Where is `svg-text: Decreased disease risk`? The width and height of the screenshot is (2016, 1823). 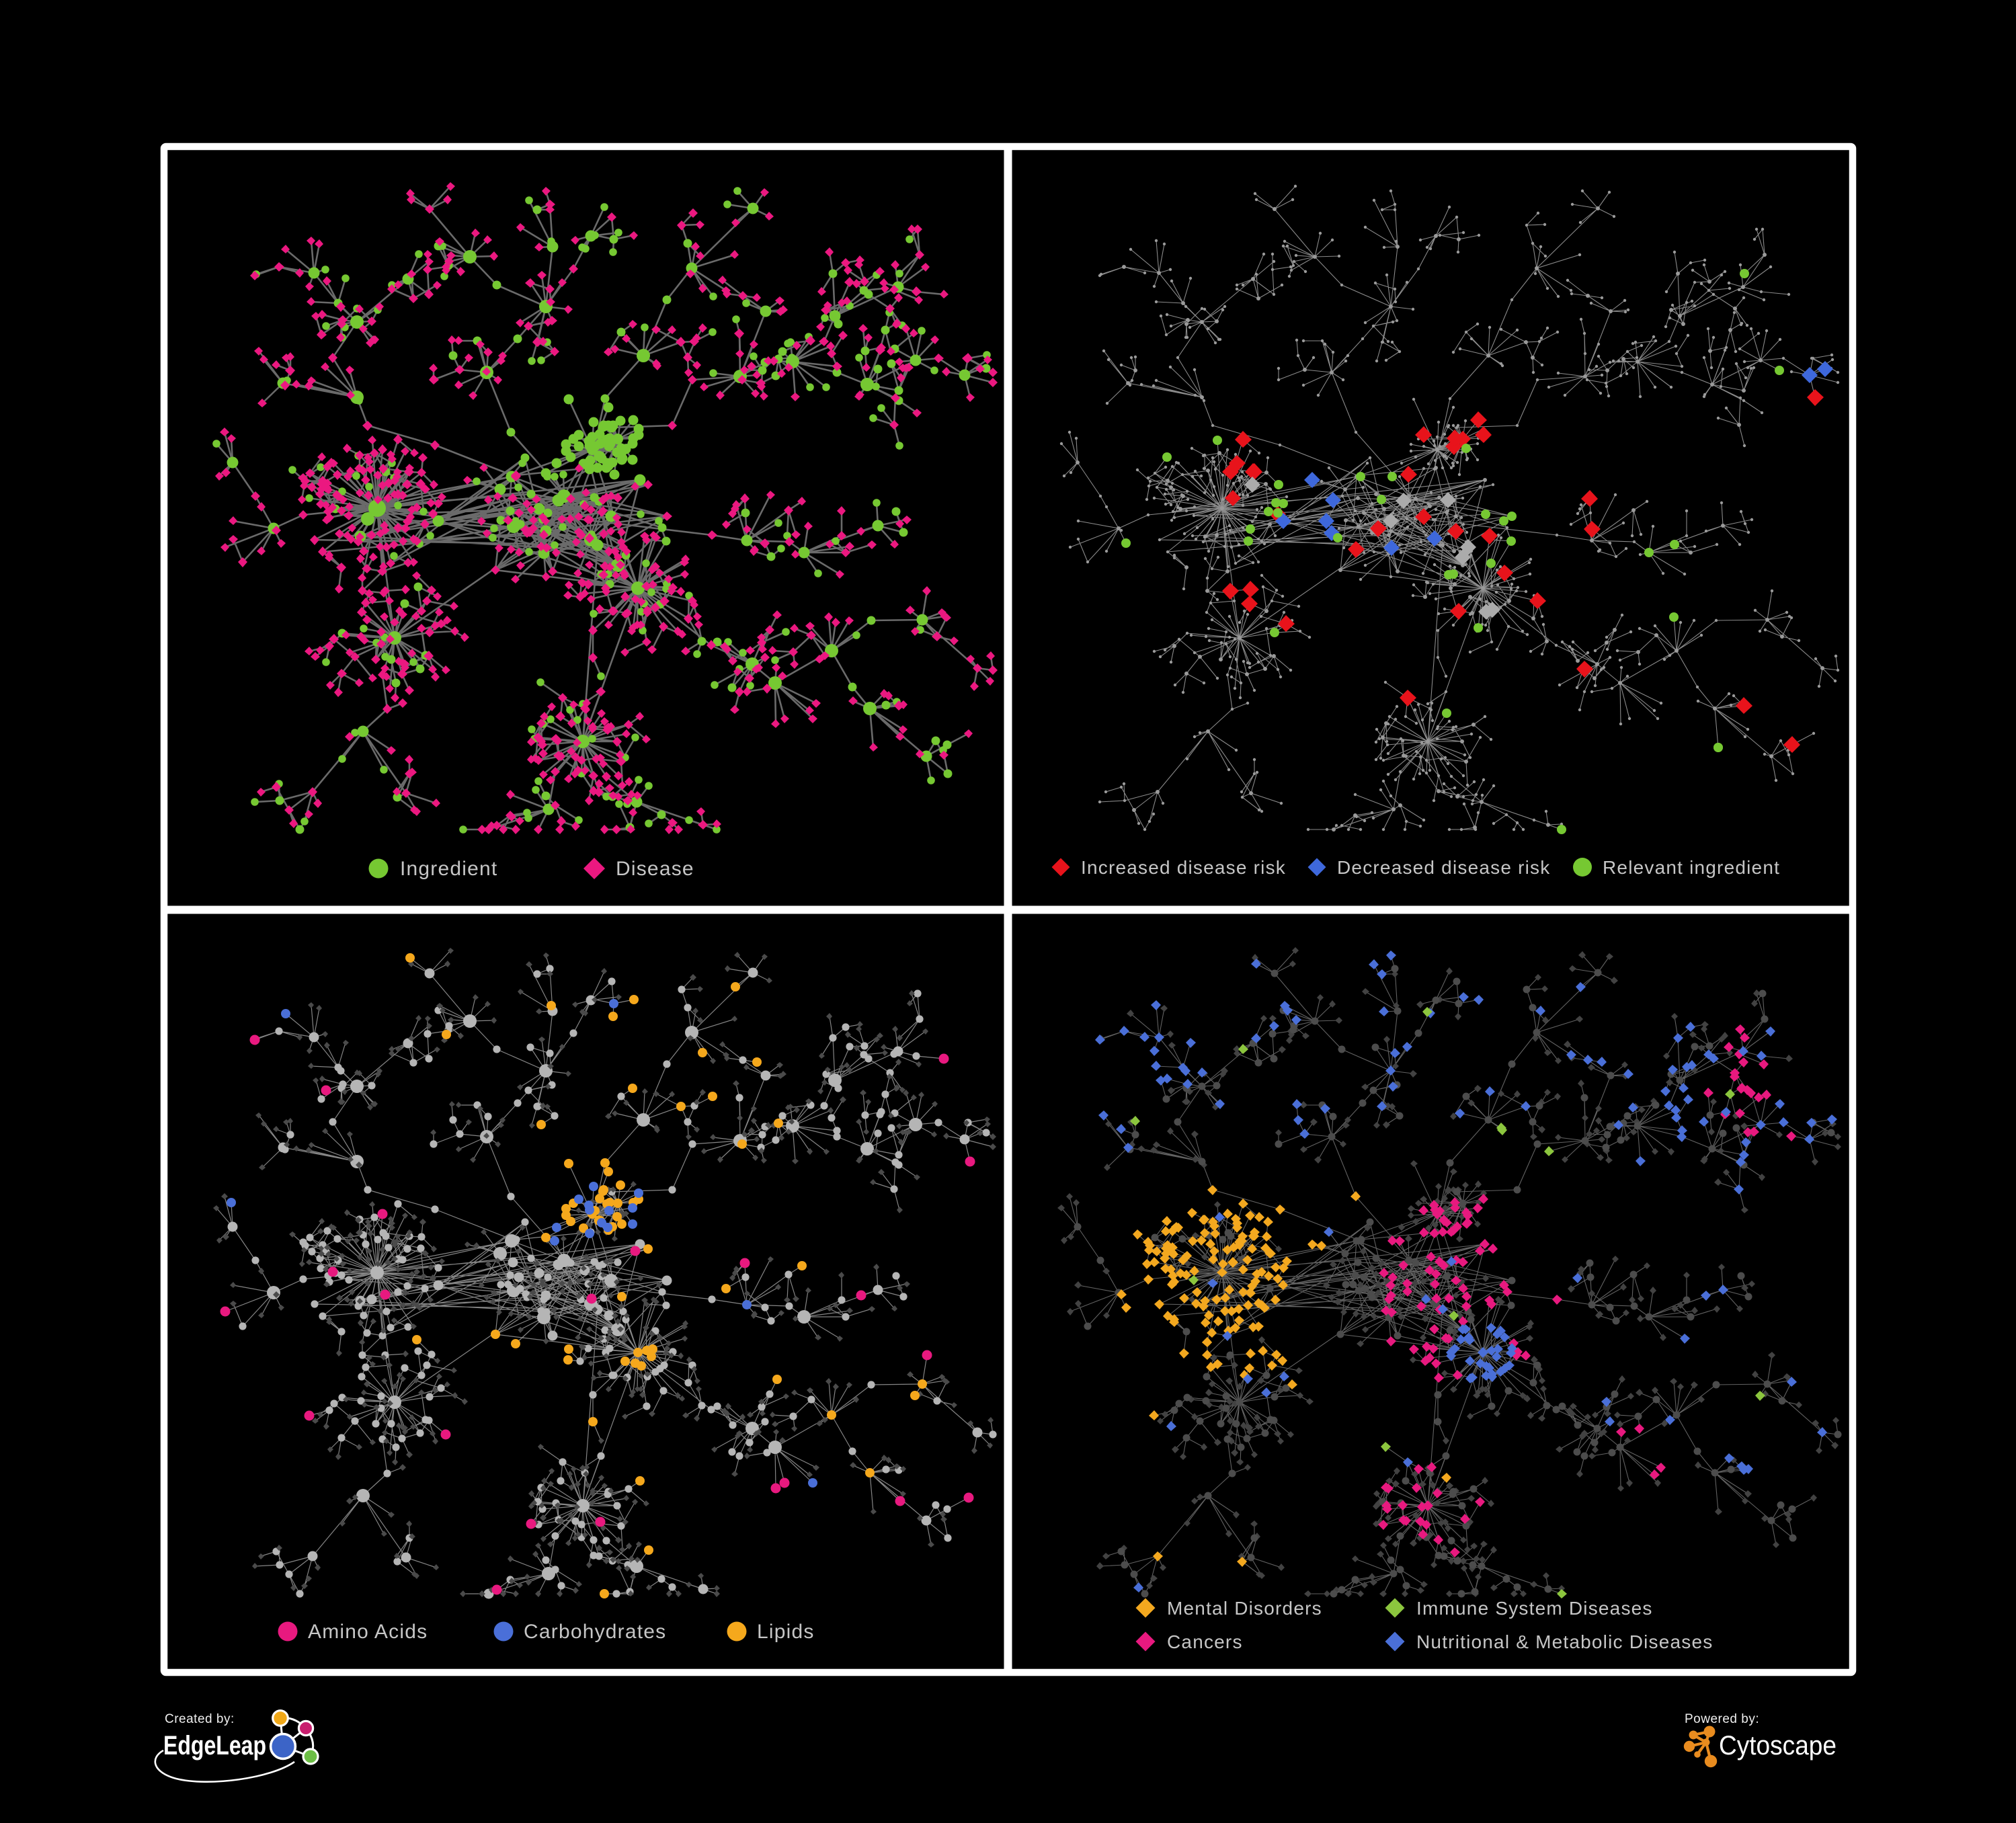 svg-text: Decreased disease risk is located at coordinates (1443, 868).